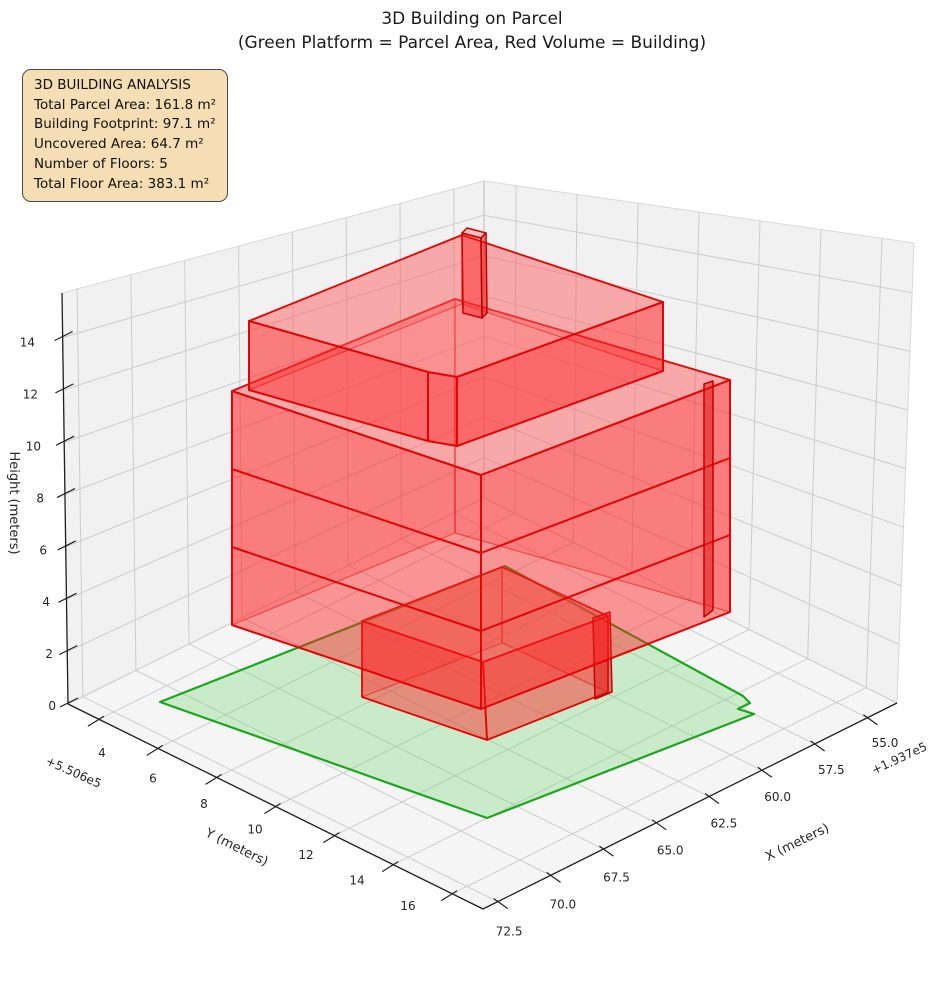 The height and width of the screenshot is (992, 944). Describe the element at coordinates (46, 602) in the screenshot. I see `z-tick-label: 4` at that location.